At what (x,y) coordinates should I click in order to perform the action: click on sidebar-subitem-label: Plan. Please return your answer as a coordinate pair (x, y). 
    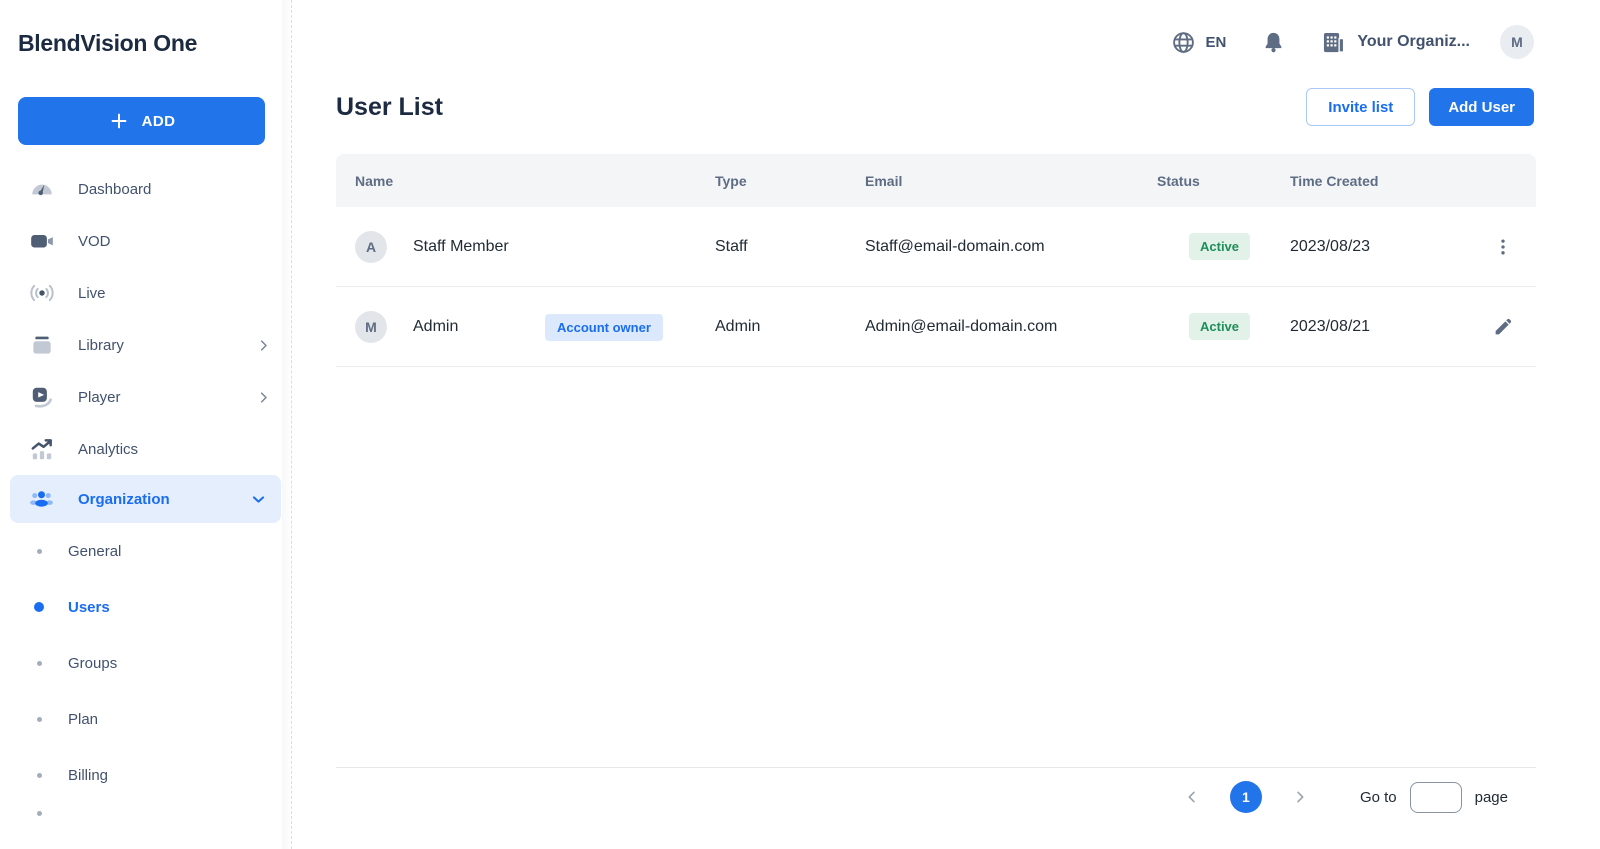
    Looking at the image, I should click on (83, 719).